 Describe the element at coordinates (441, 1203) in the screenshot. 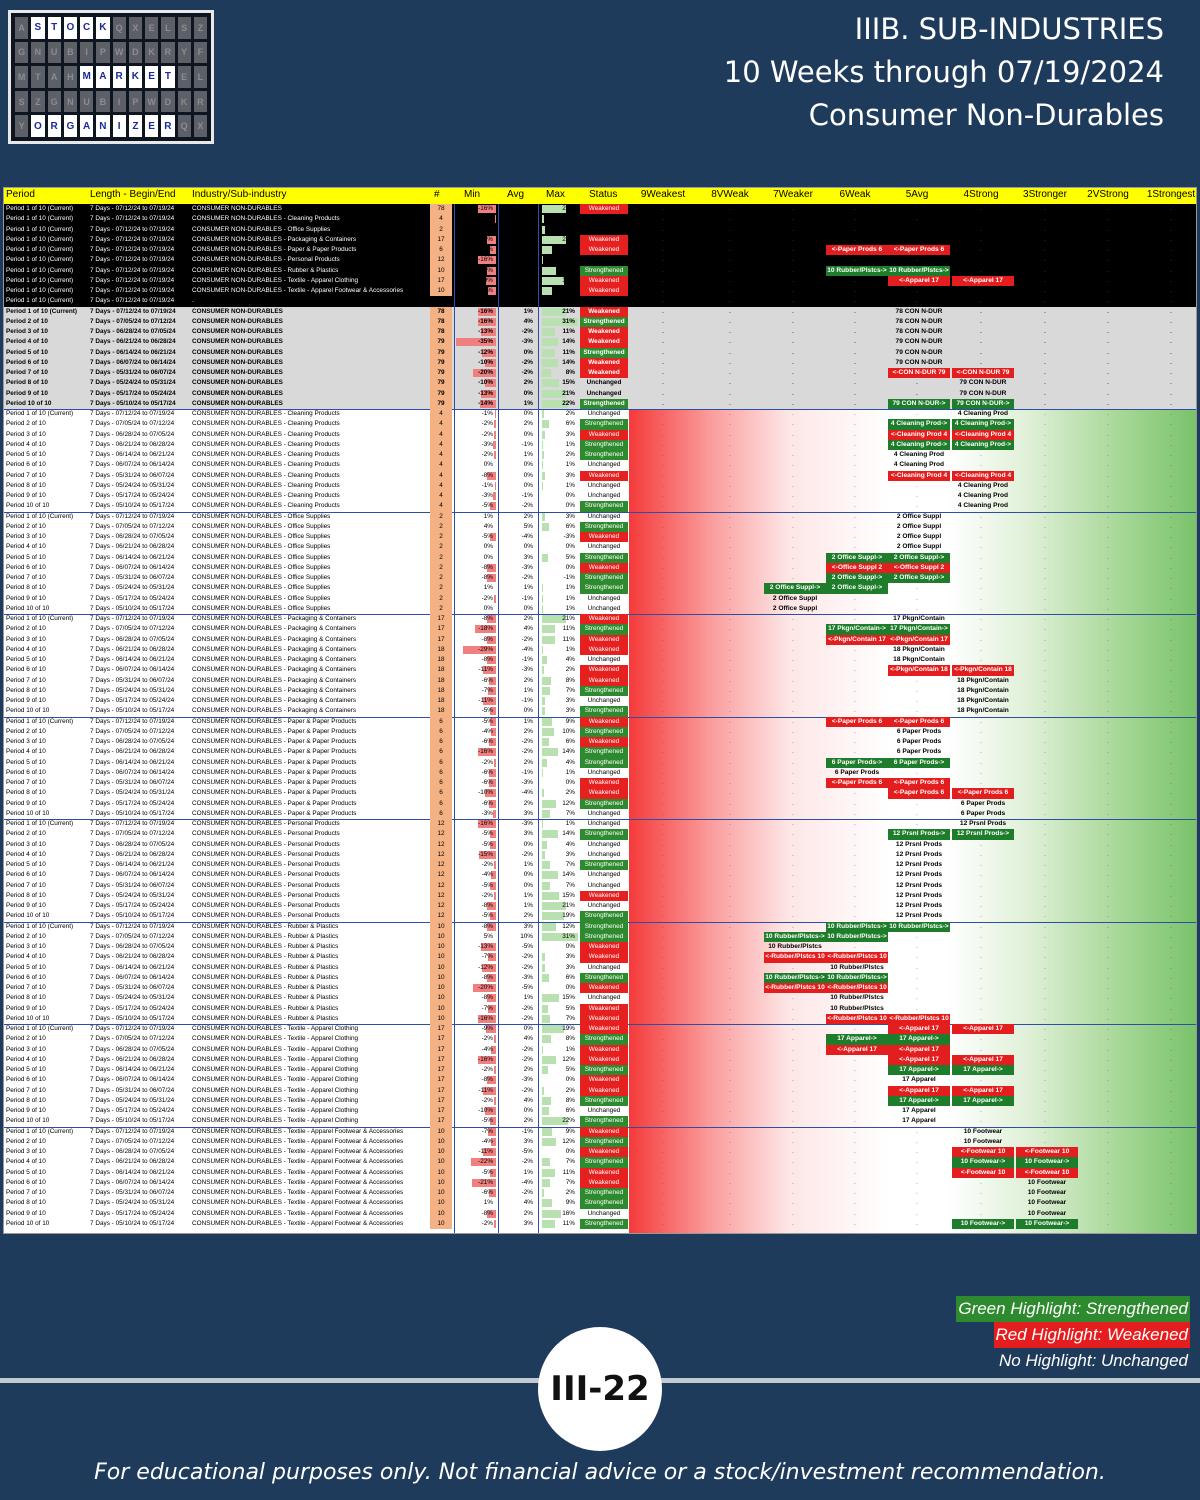

I see `count-cell: 10` at that location.